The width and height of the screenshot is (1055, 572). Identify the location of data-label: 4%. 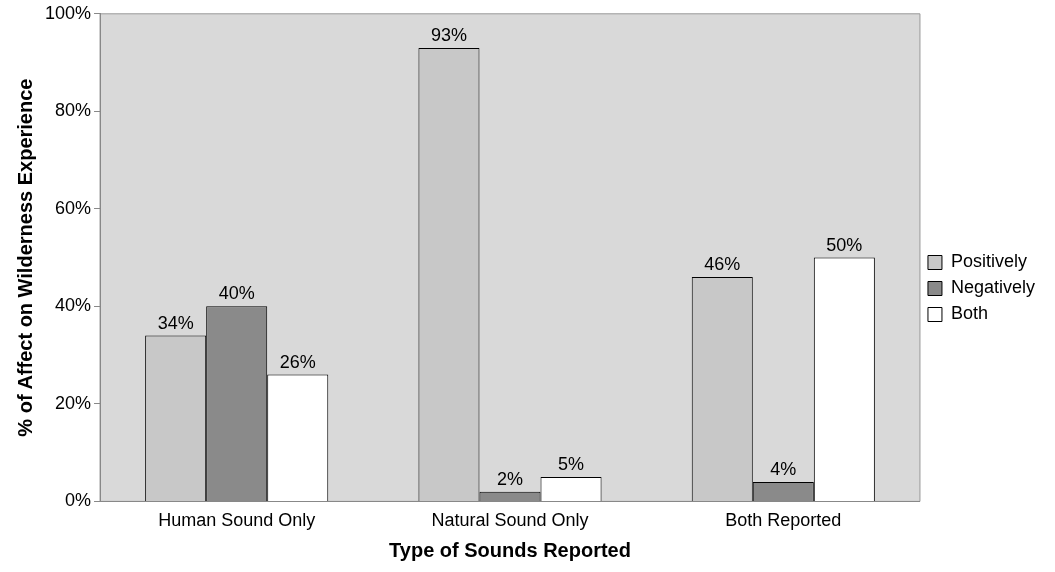
(783, 468).